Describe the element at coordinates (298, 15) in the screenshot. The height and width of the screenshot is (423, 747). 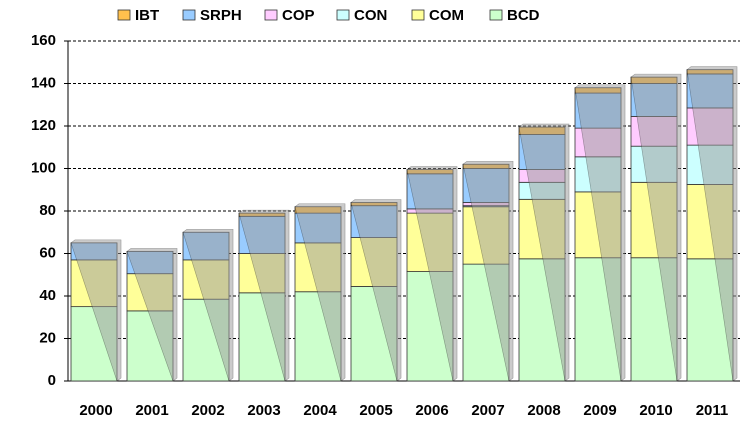
I see `legend-label: COP` at that location.